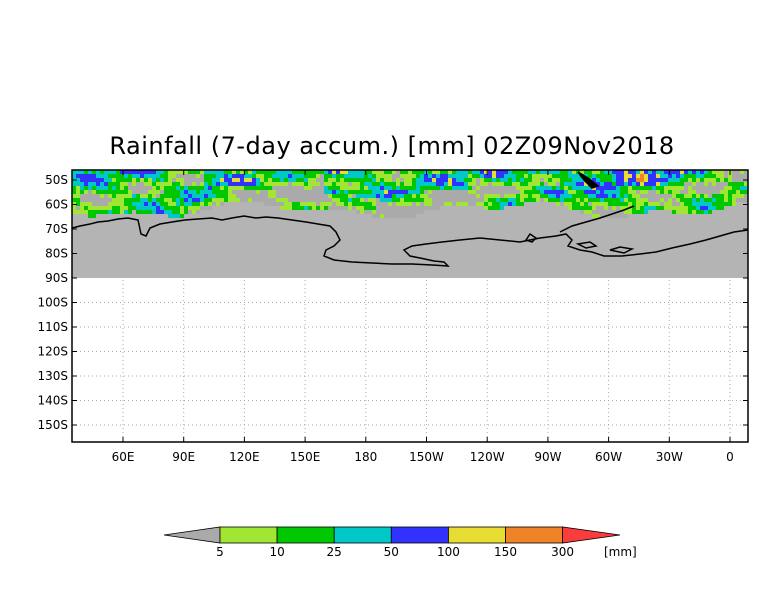 This screenshot has height=612, width=784. Describe the element at coordinates (56, 205) in the screenshot. I see `latitude-label: 60S` at that location.